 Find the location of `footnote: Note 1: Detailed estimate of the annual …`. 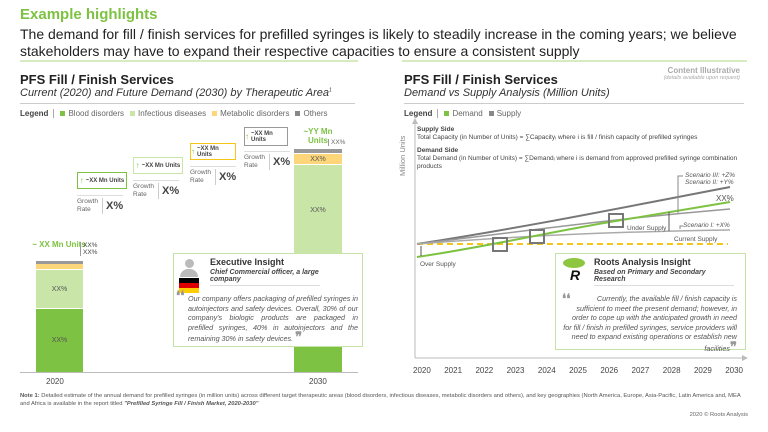

footnote: Note 1: Detailed estimate of the annual … is located at coordinates (380, 400).